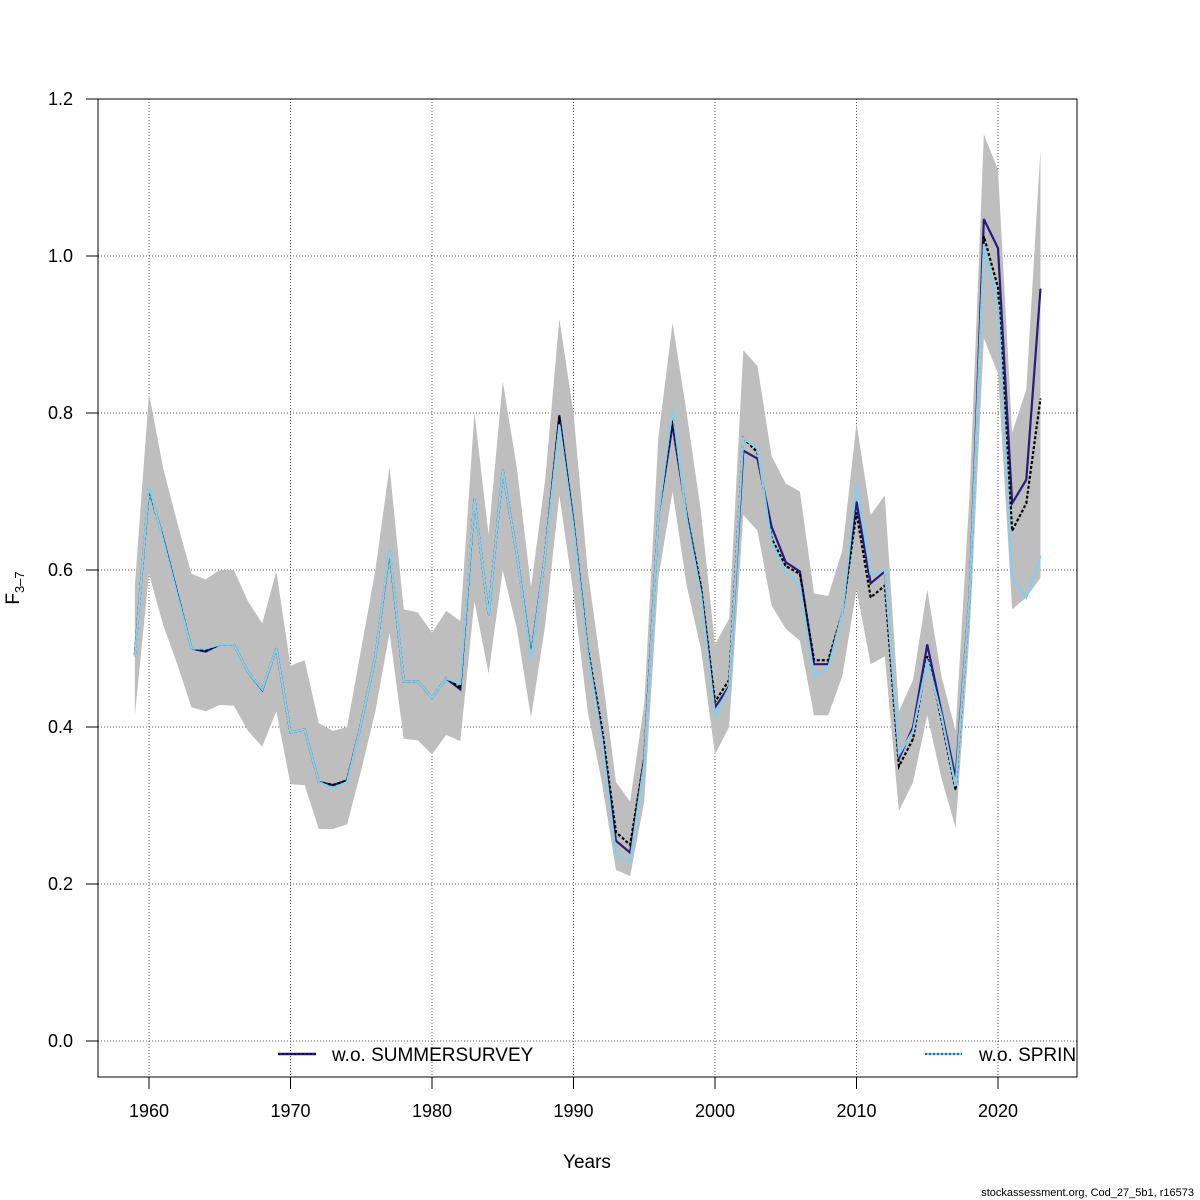  What do you see at coordinates (856, 1111) in the screenshot?
I see `x-tick-label: 2010` at bounding box center [856, 1111].